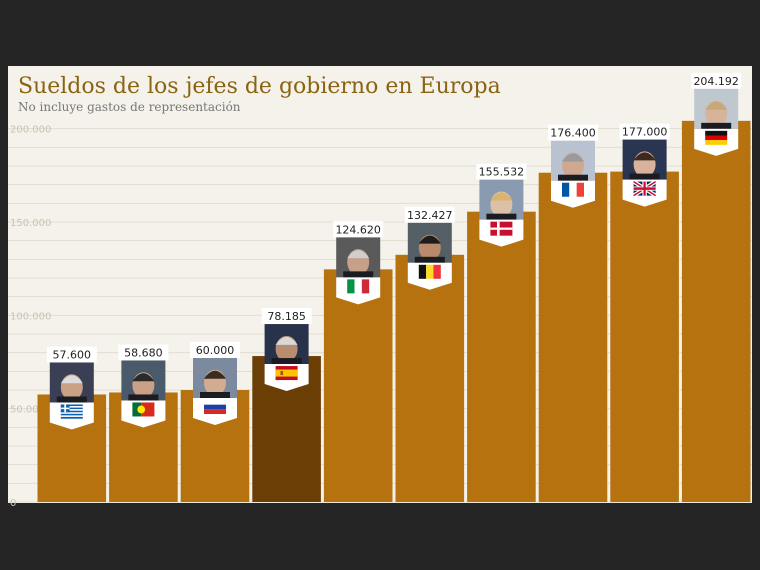 The height and width of the screenshot is (570, 760). I want to click on value-label: 57.600, so click(72, 354).